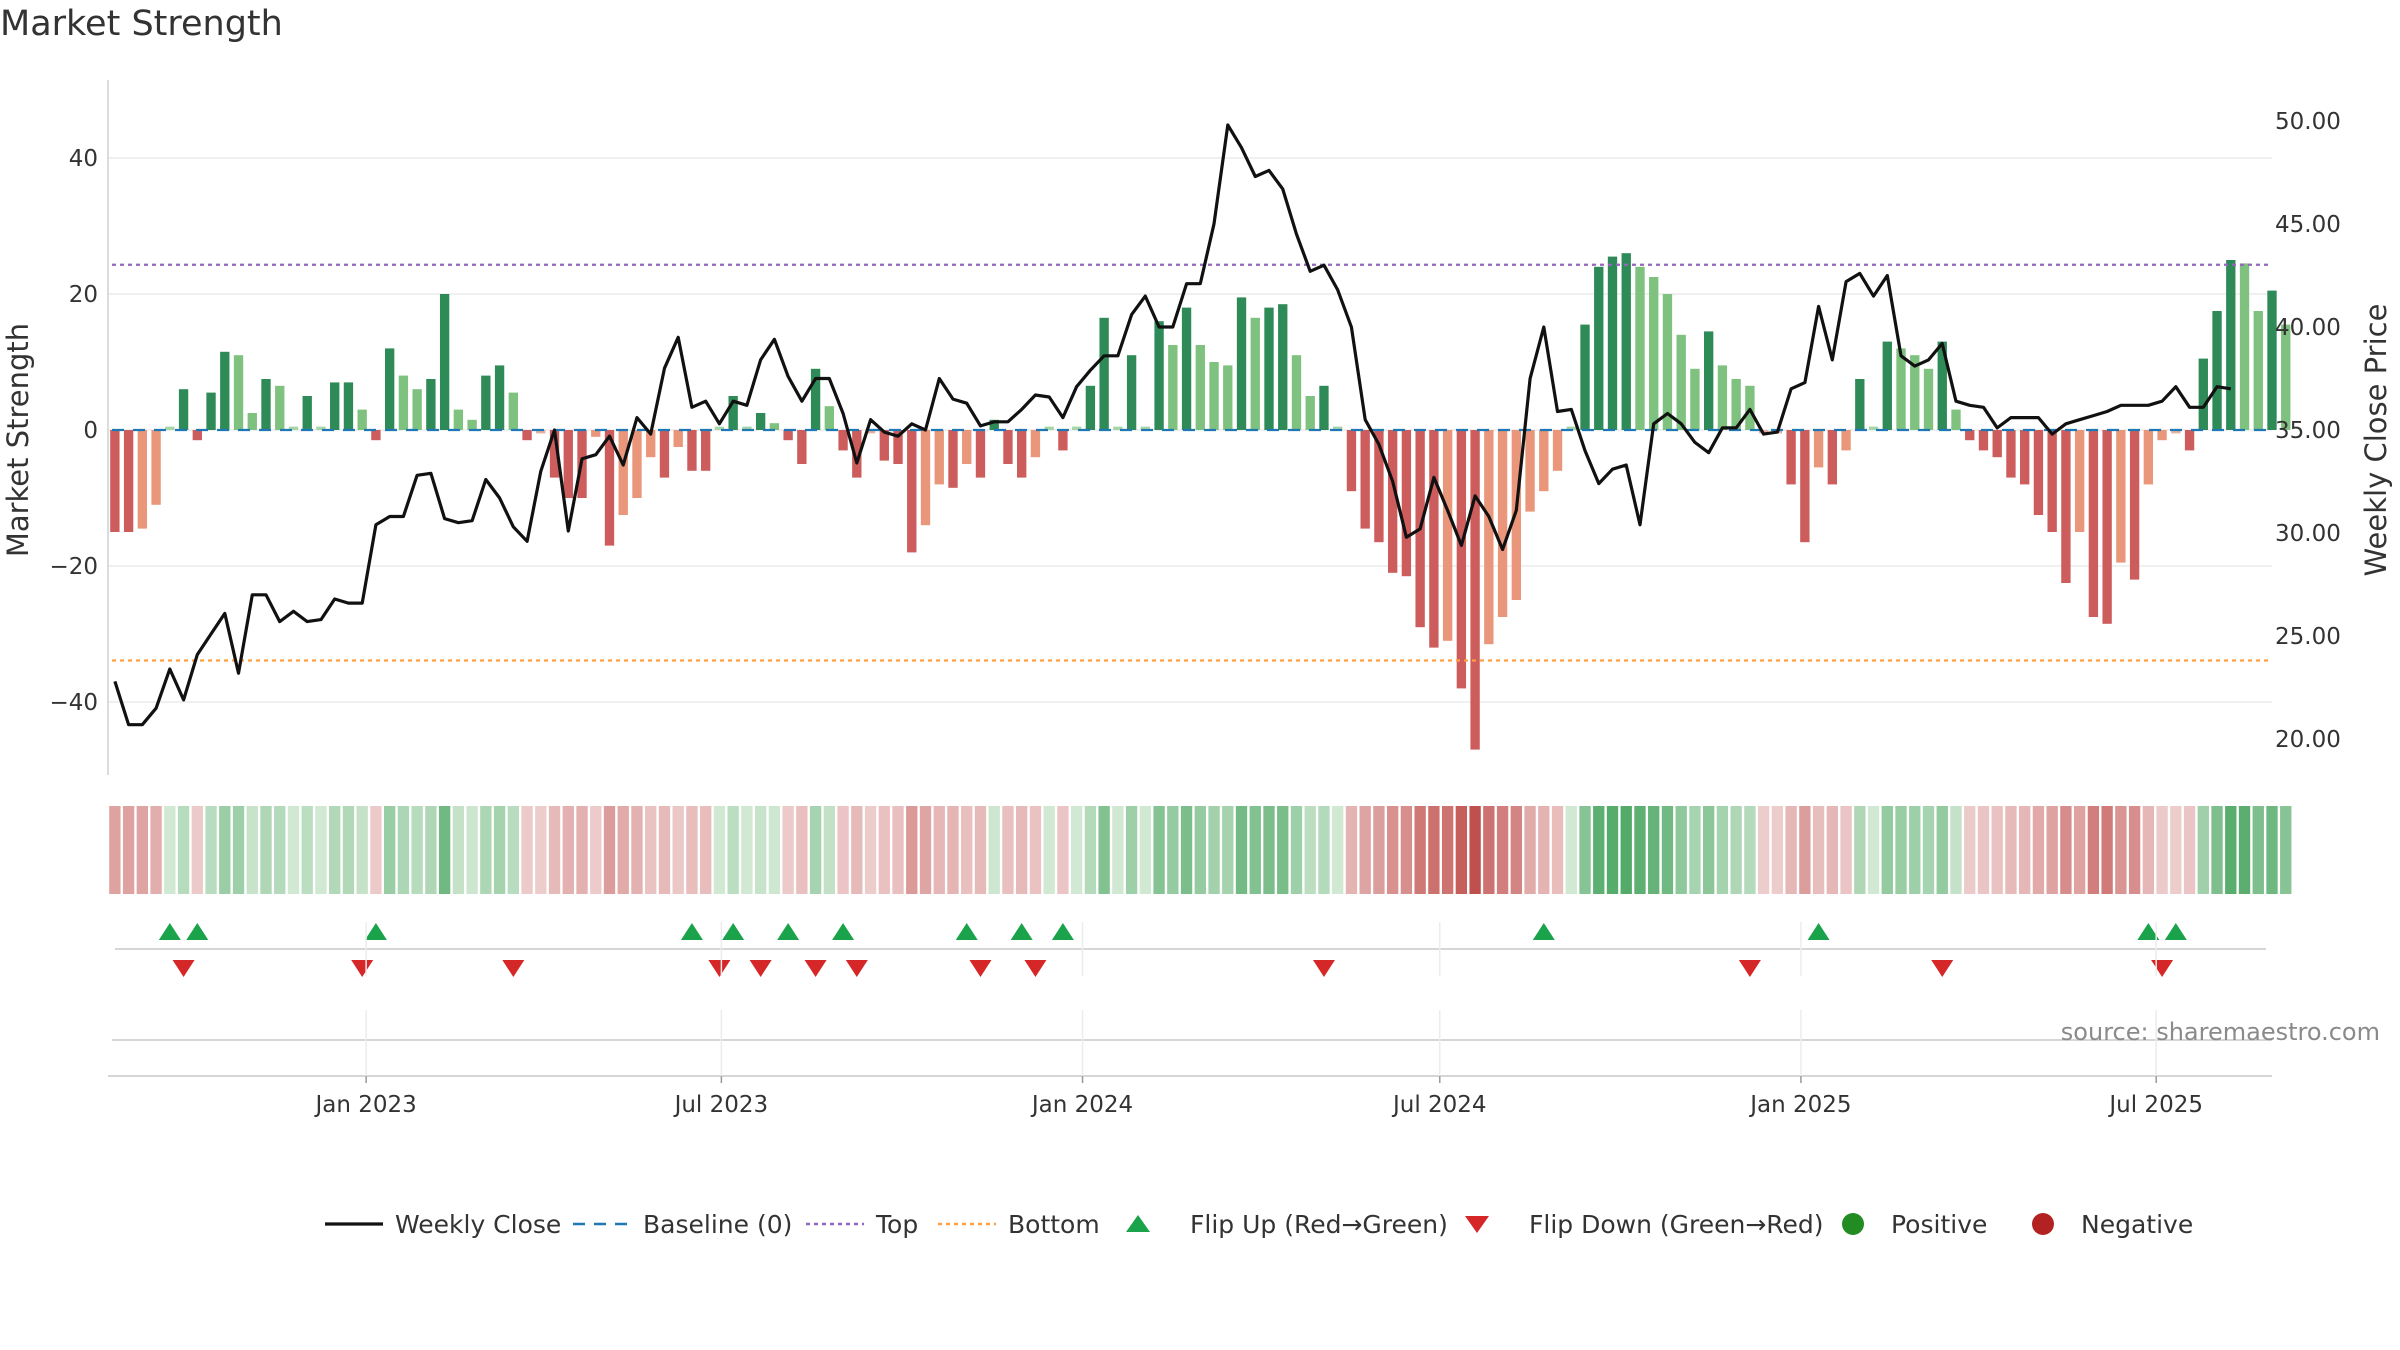 The width and height of the screenshot is (2400, 1350). Describe the element at coordinates (682, 1224) in the screenshot. I see `legend-item: Baseline (0)` at that location.